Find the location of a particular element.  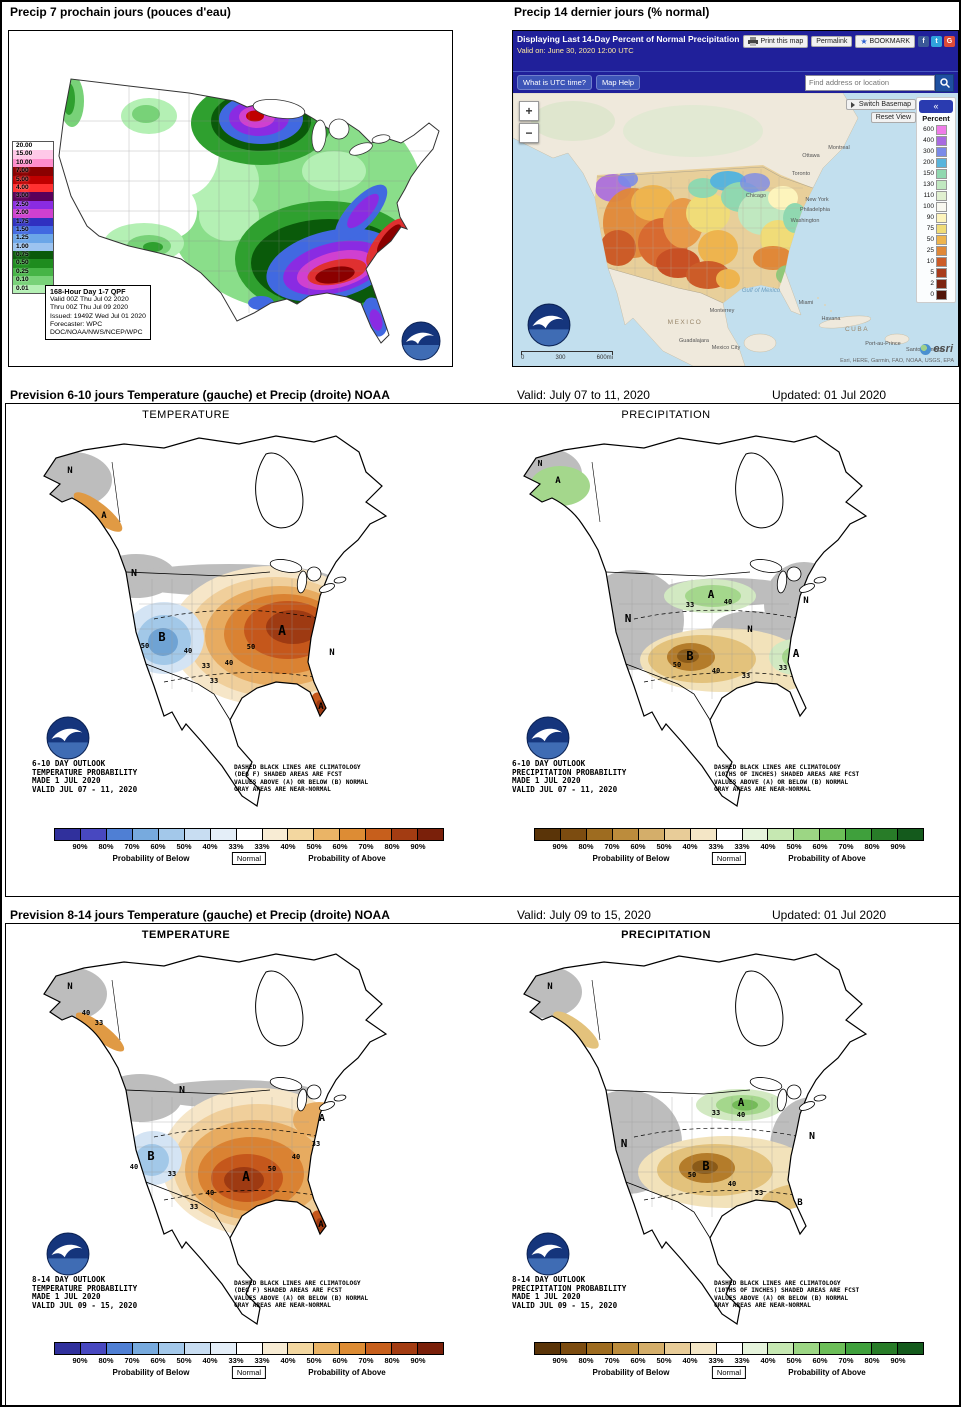

reset-view-button: Reset View is located at coordinates (893, 117).